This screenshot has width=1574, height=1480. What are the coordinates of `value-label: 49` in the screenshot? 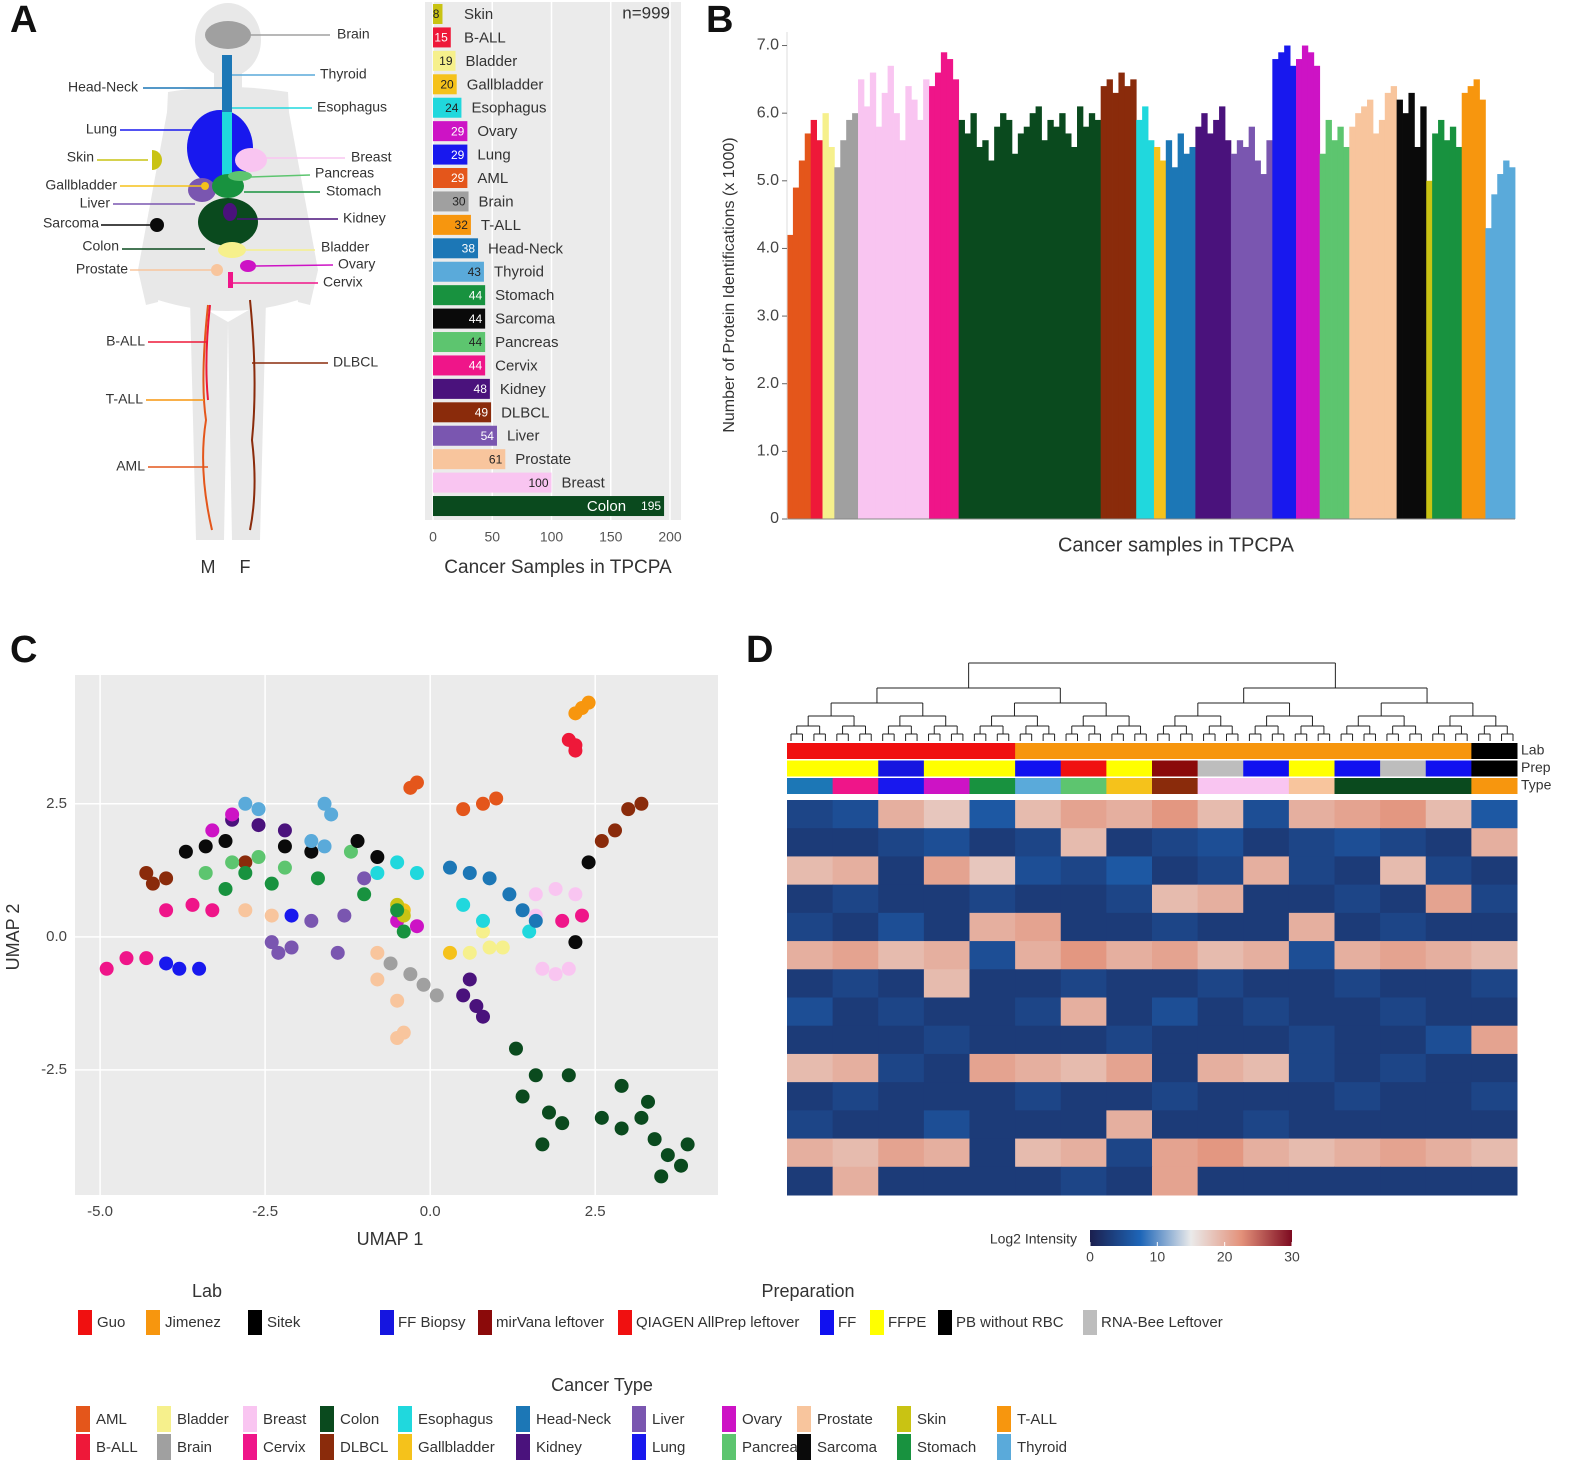 It's located at (482, 412).